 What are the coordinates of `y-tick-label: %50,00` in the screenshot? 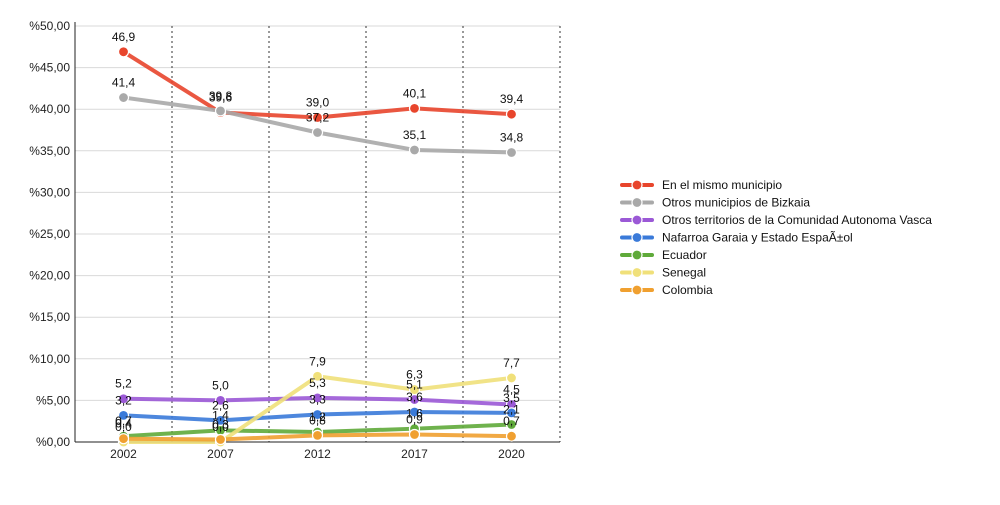 It's located at (49, 26).